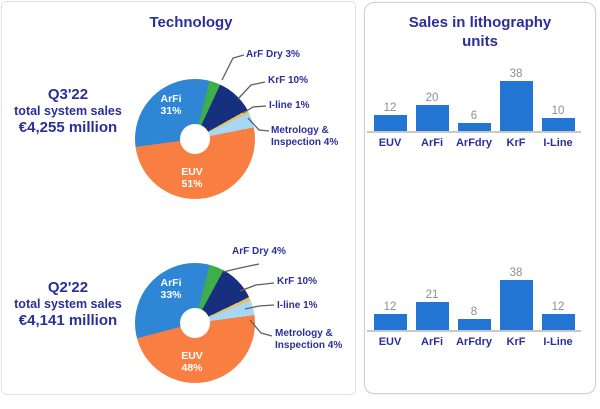  What do you see at coordinates (68, 320) in the screenshot?
I see `q2-amount: €4,141 million` at bounding box center [68, 320].